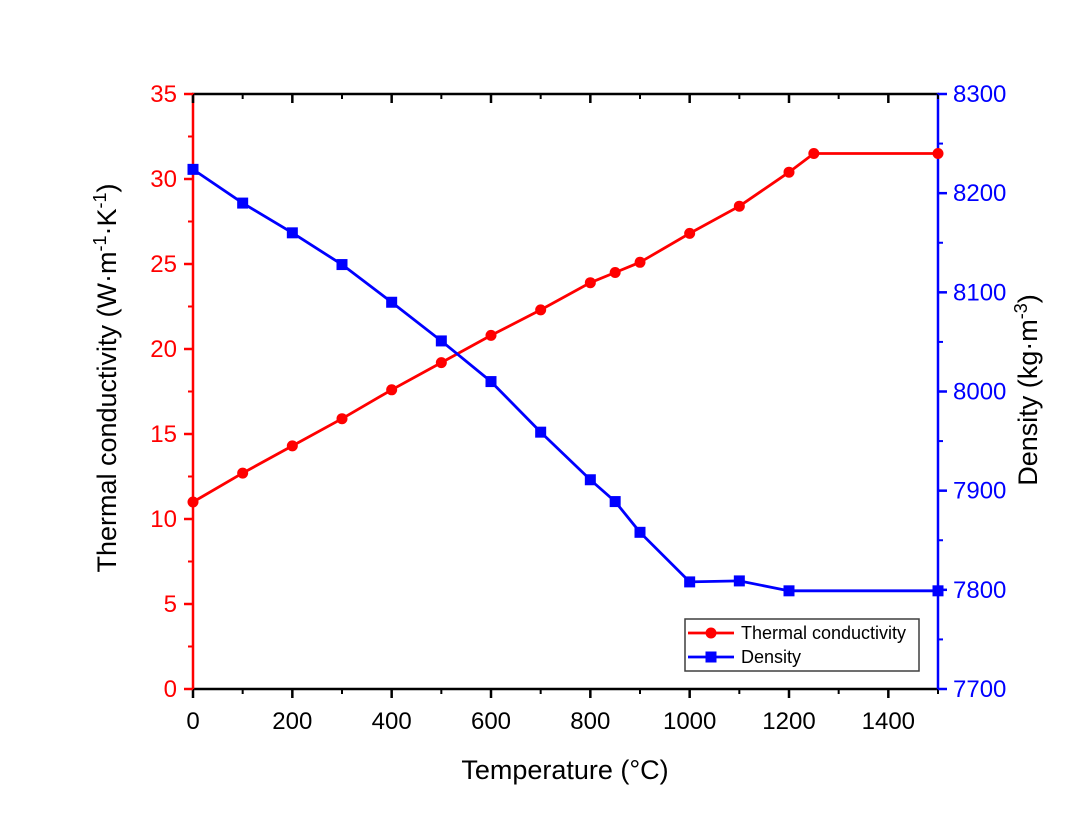 The height and width of the screenshot is (826, 1080). Describe the element at coordinates (771, 657) in the screenshot. I see `legend-entry-label: Density` at that location.